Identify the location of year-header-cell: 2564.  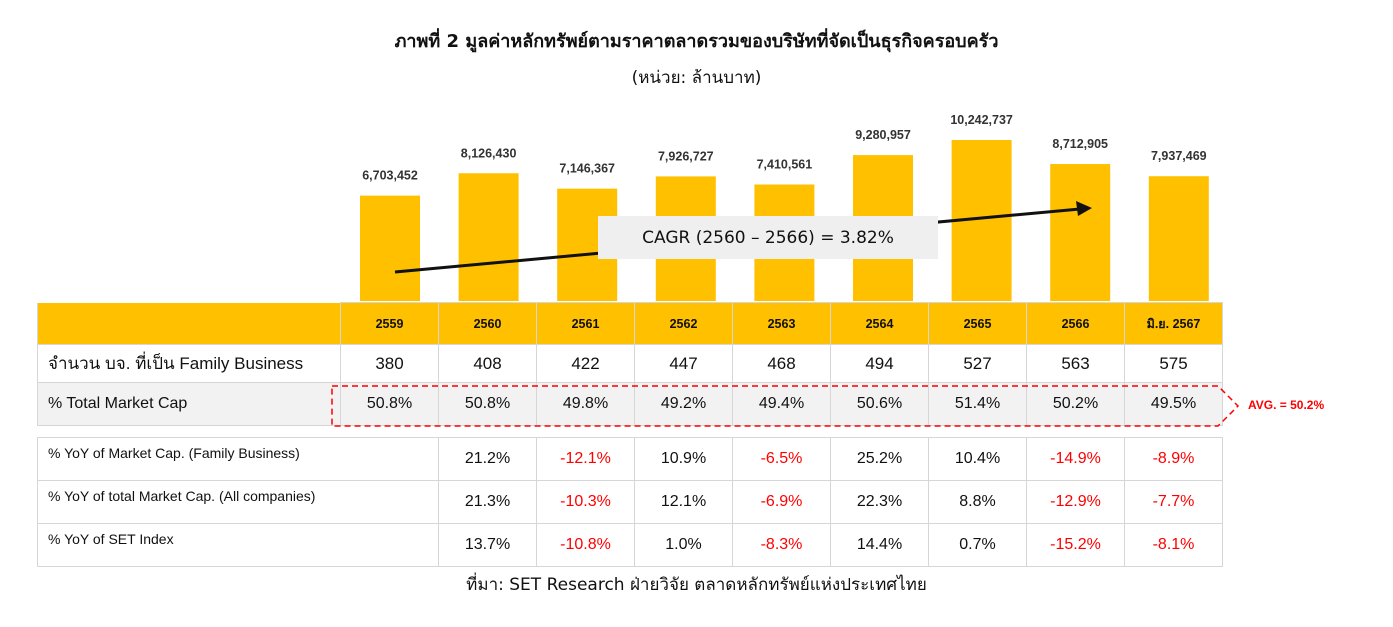
(879, 323).